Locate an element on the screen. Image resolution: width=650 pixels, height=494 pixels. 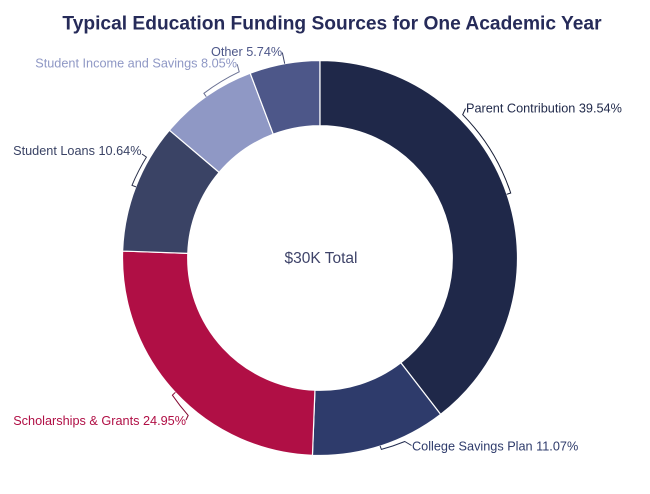
svg-text: College Savings Plan 11.07% is located at coordinates (495, 447).